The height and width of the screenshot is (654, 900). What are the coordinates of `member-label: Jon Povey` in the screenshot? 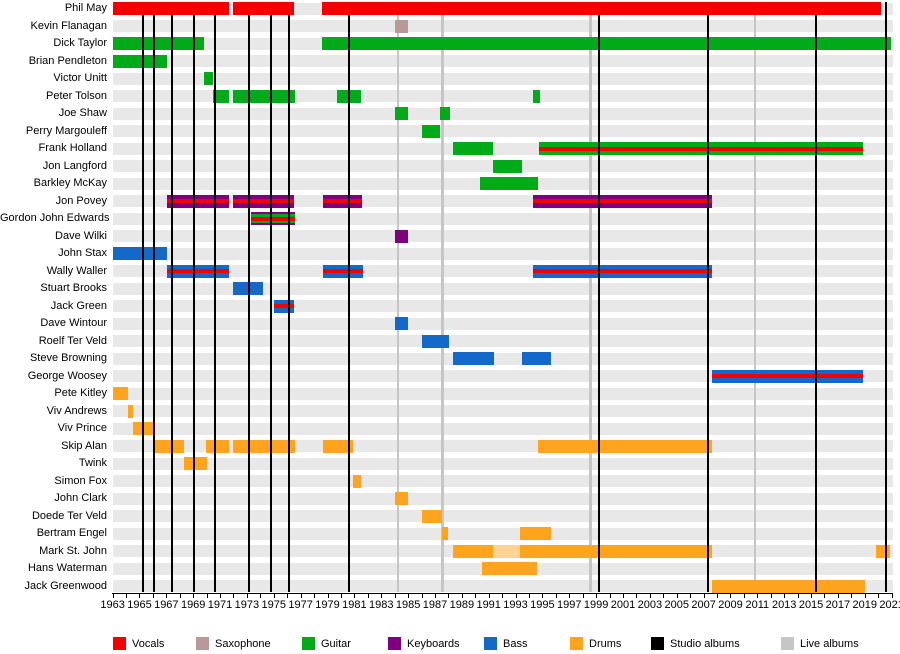 It's located at (81, 200).